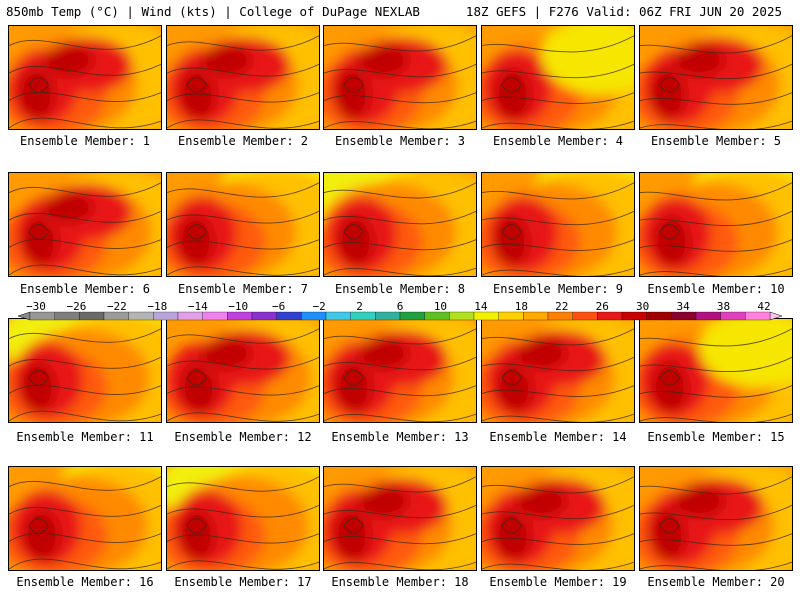 This screenshot has width=800, height=600. What do you see at coordinates (319, 306) in the screenshot?
I see `colorbar-tick-label: −2` at bounding box center [319, 306].